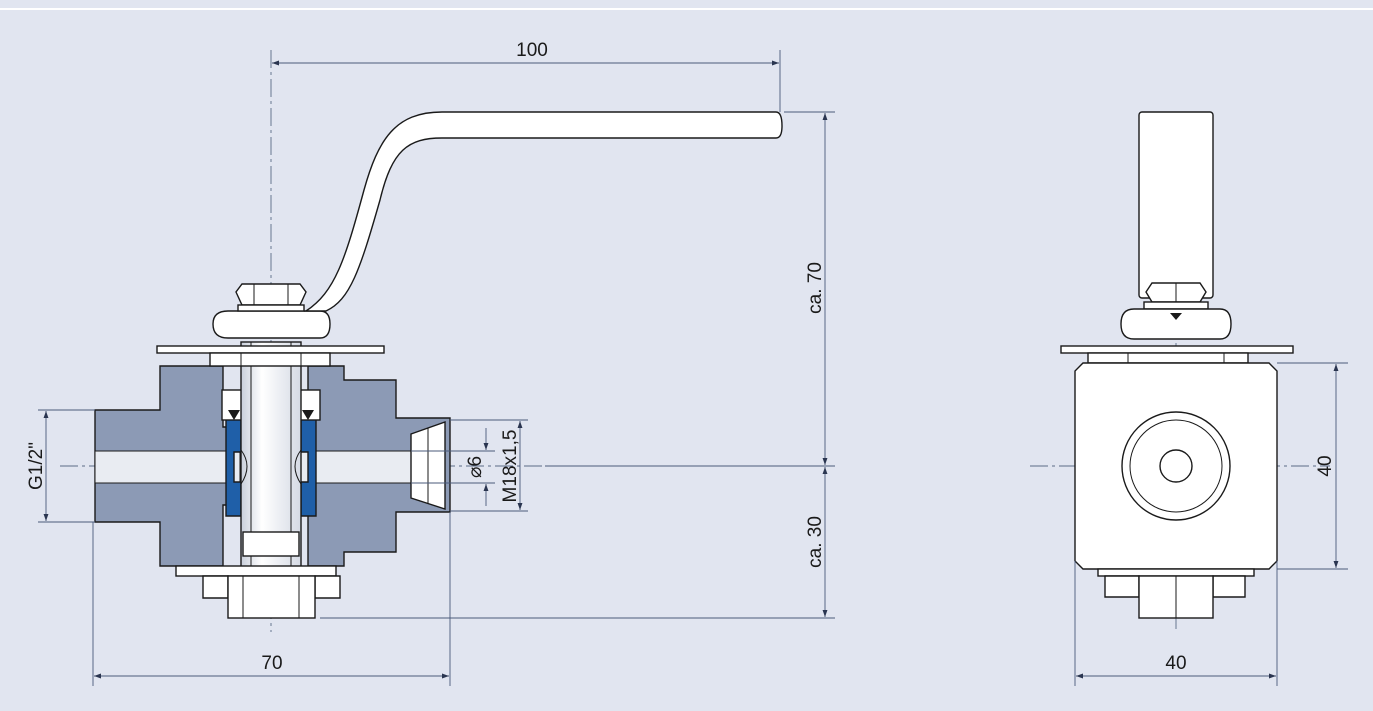 The height and width of the screenshot is (711, 1373). What do you see at coordinates (271, 663) in the screenshot?
I see `dim-label-body-width: 70` at bounding box center [271, 663].